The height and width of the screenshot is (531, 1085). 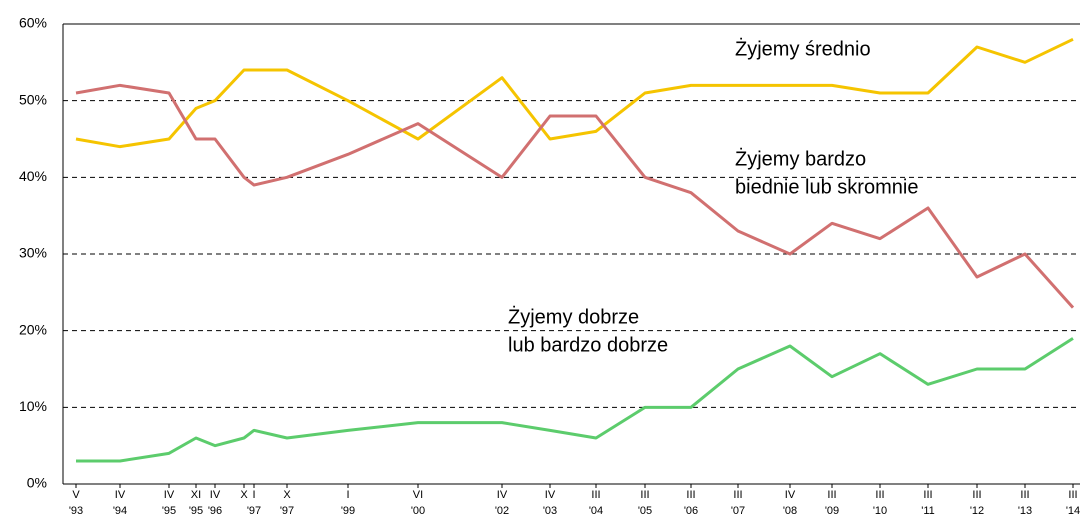 I want to click on y-tick-label: 40%, so click(x=33, y=176).